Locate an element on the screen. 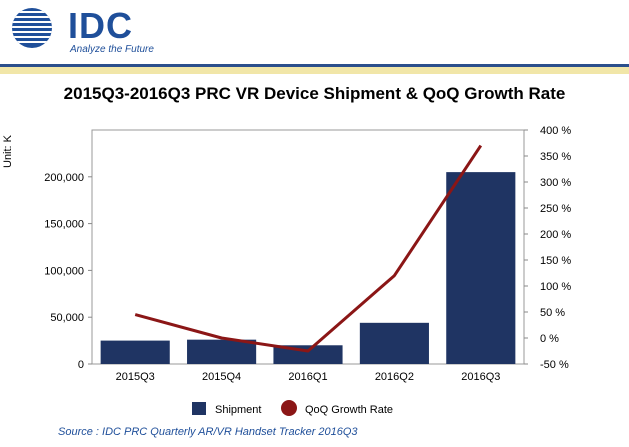 The height and width of the screenshot is (447, 629). y-tick-label-left: 100,000 is located at coordinates (64, 271).